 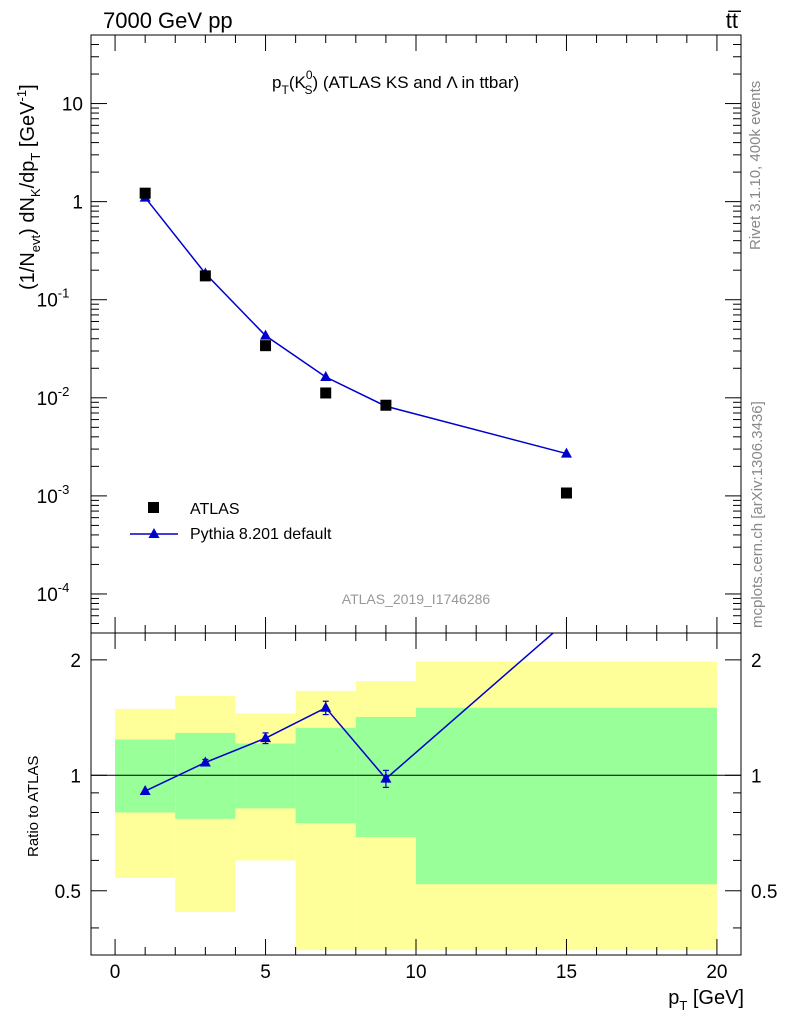 What do you see at coordinates (33, 806) in the screenshot?
I see `ratio-y-axis-label: Ratio to ATLAS` at bounding box center [33, 806].